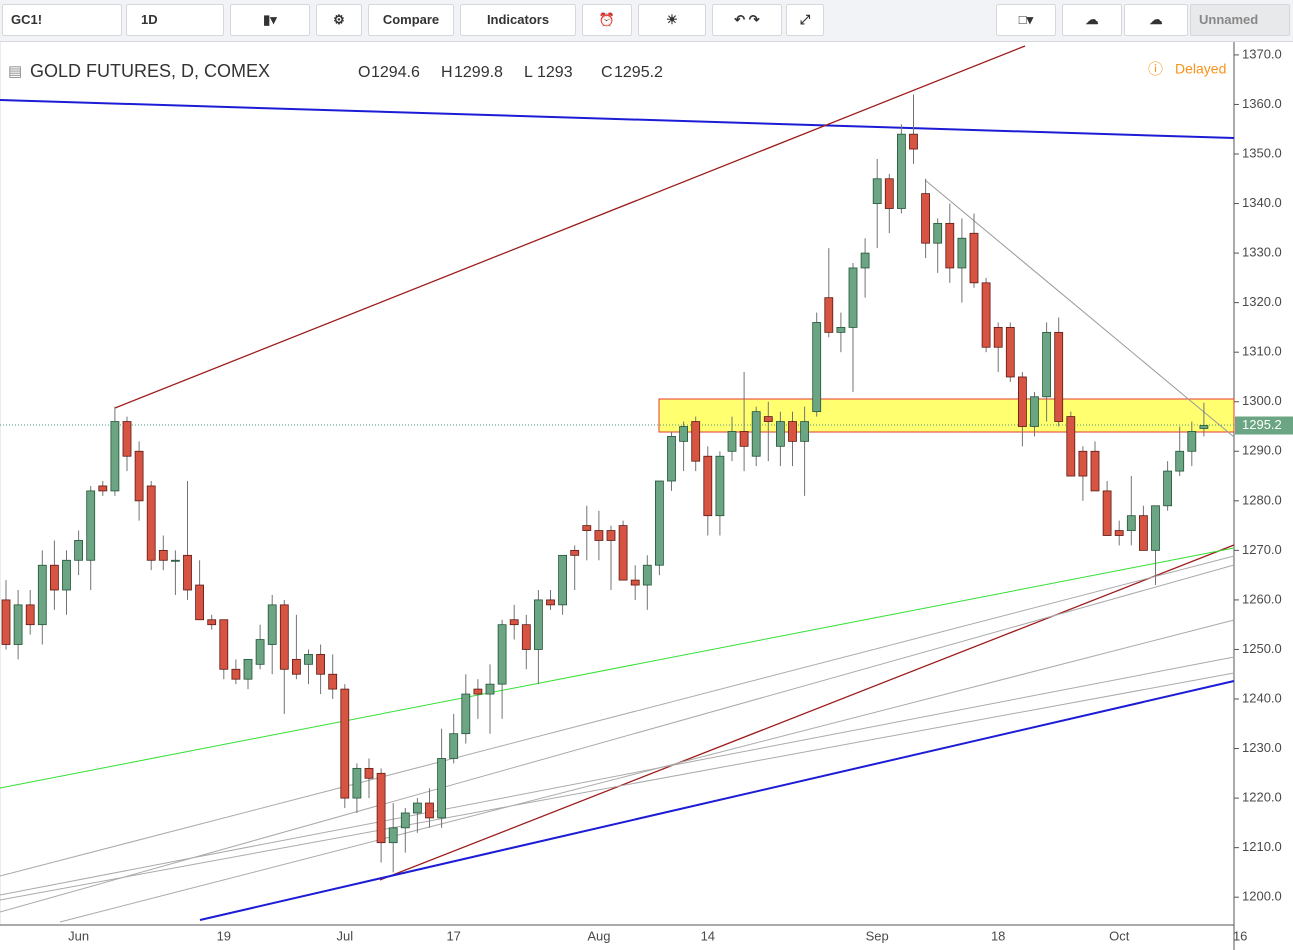 This screenshot has height=950, width=1293. I want to click on y-tick-label: 1200.0, so click(1262, 896).